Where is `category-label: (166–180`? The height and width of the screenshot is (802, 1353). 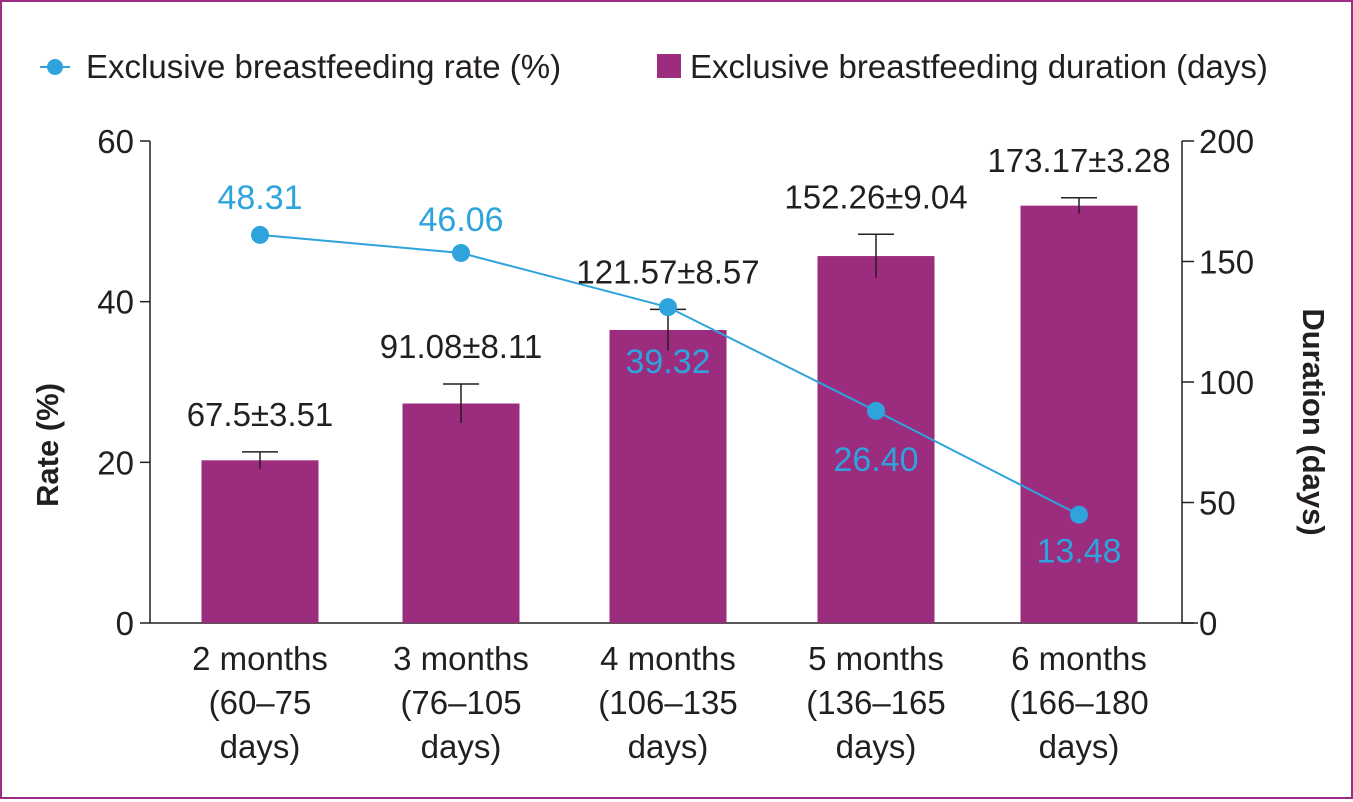
category-label: (166–180 is located at coordinates (1078, 702).